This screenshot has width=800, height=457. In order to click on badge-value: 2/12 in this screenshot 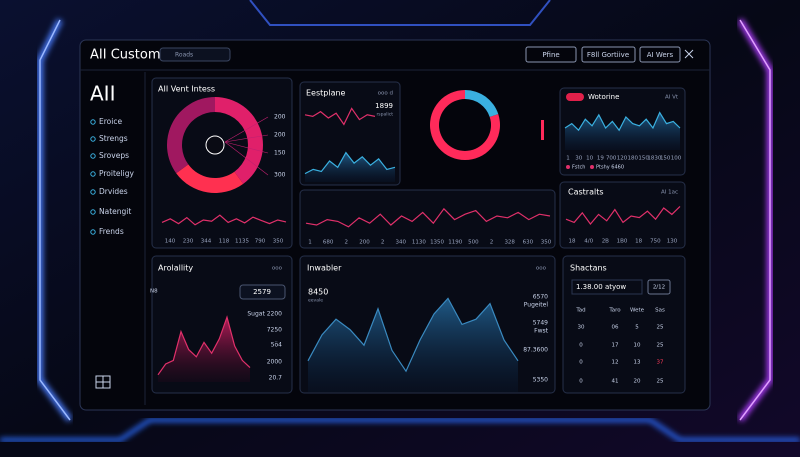, I will do `click(659, 288)`.